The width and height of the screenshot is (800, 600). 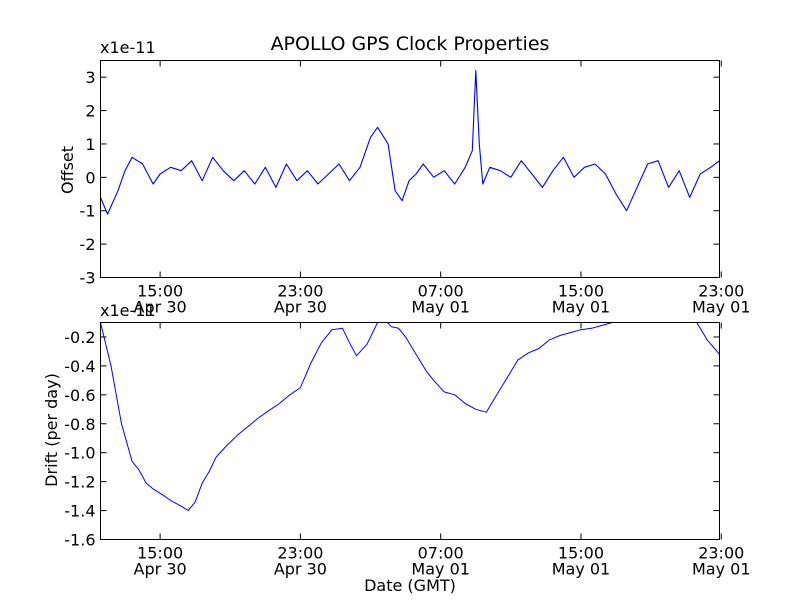 I want to click on chart-title: APOLLO GPS Clock Properties, so click(x=410, y=44).